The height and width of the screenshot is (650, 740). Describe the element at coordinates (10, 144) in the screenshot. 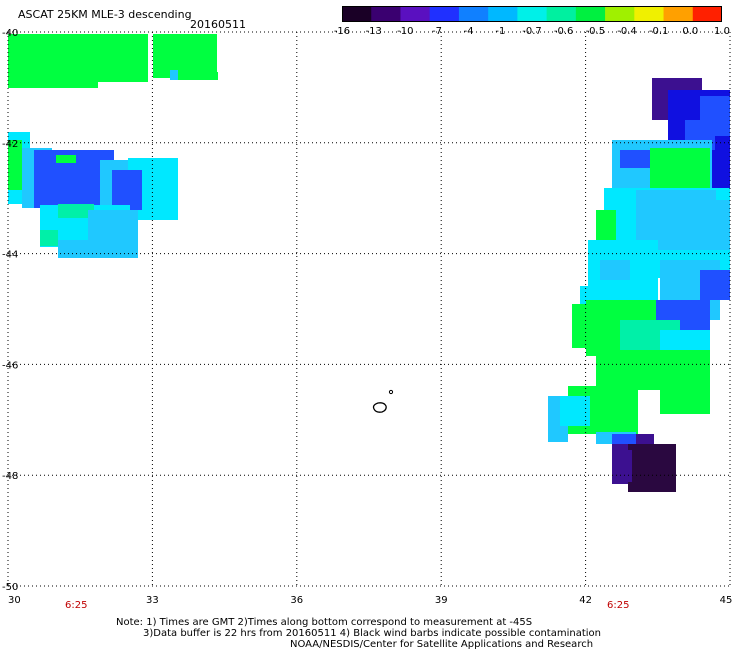

I see `y-tick-label: -42` at that location.